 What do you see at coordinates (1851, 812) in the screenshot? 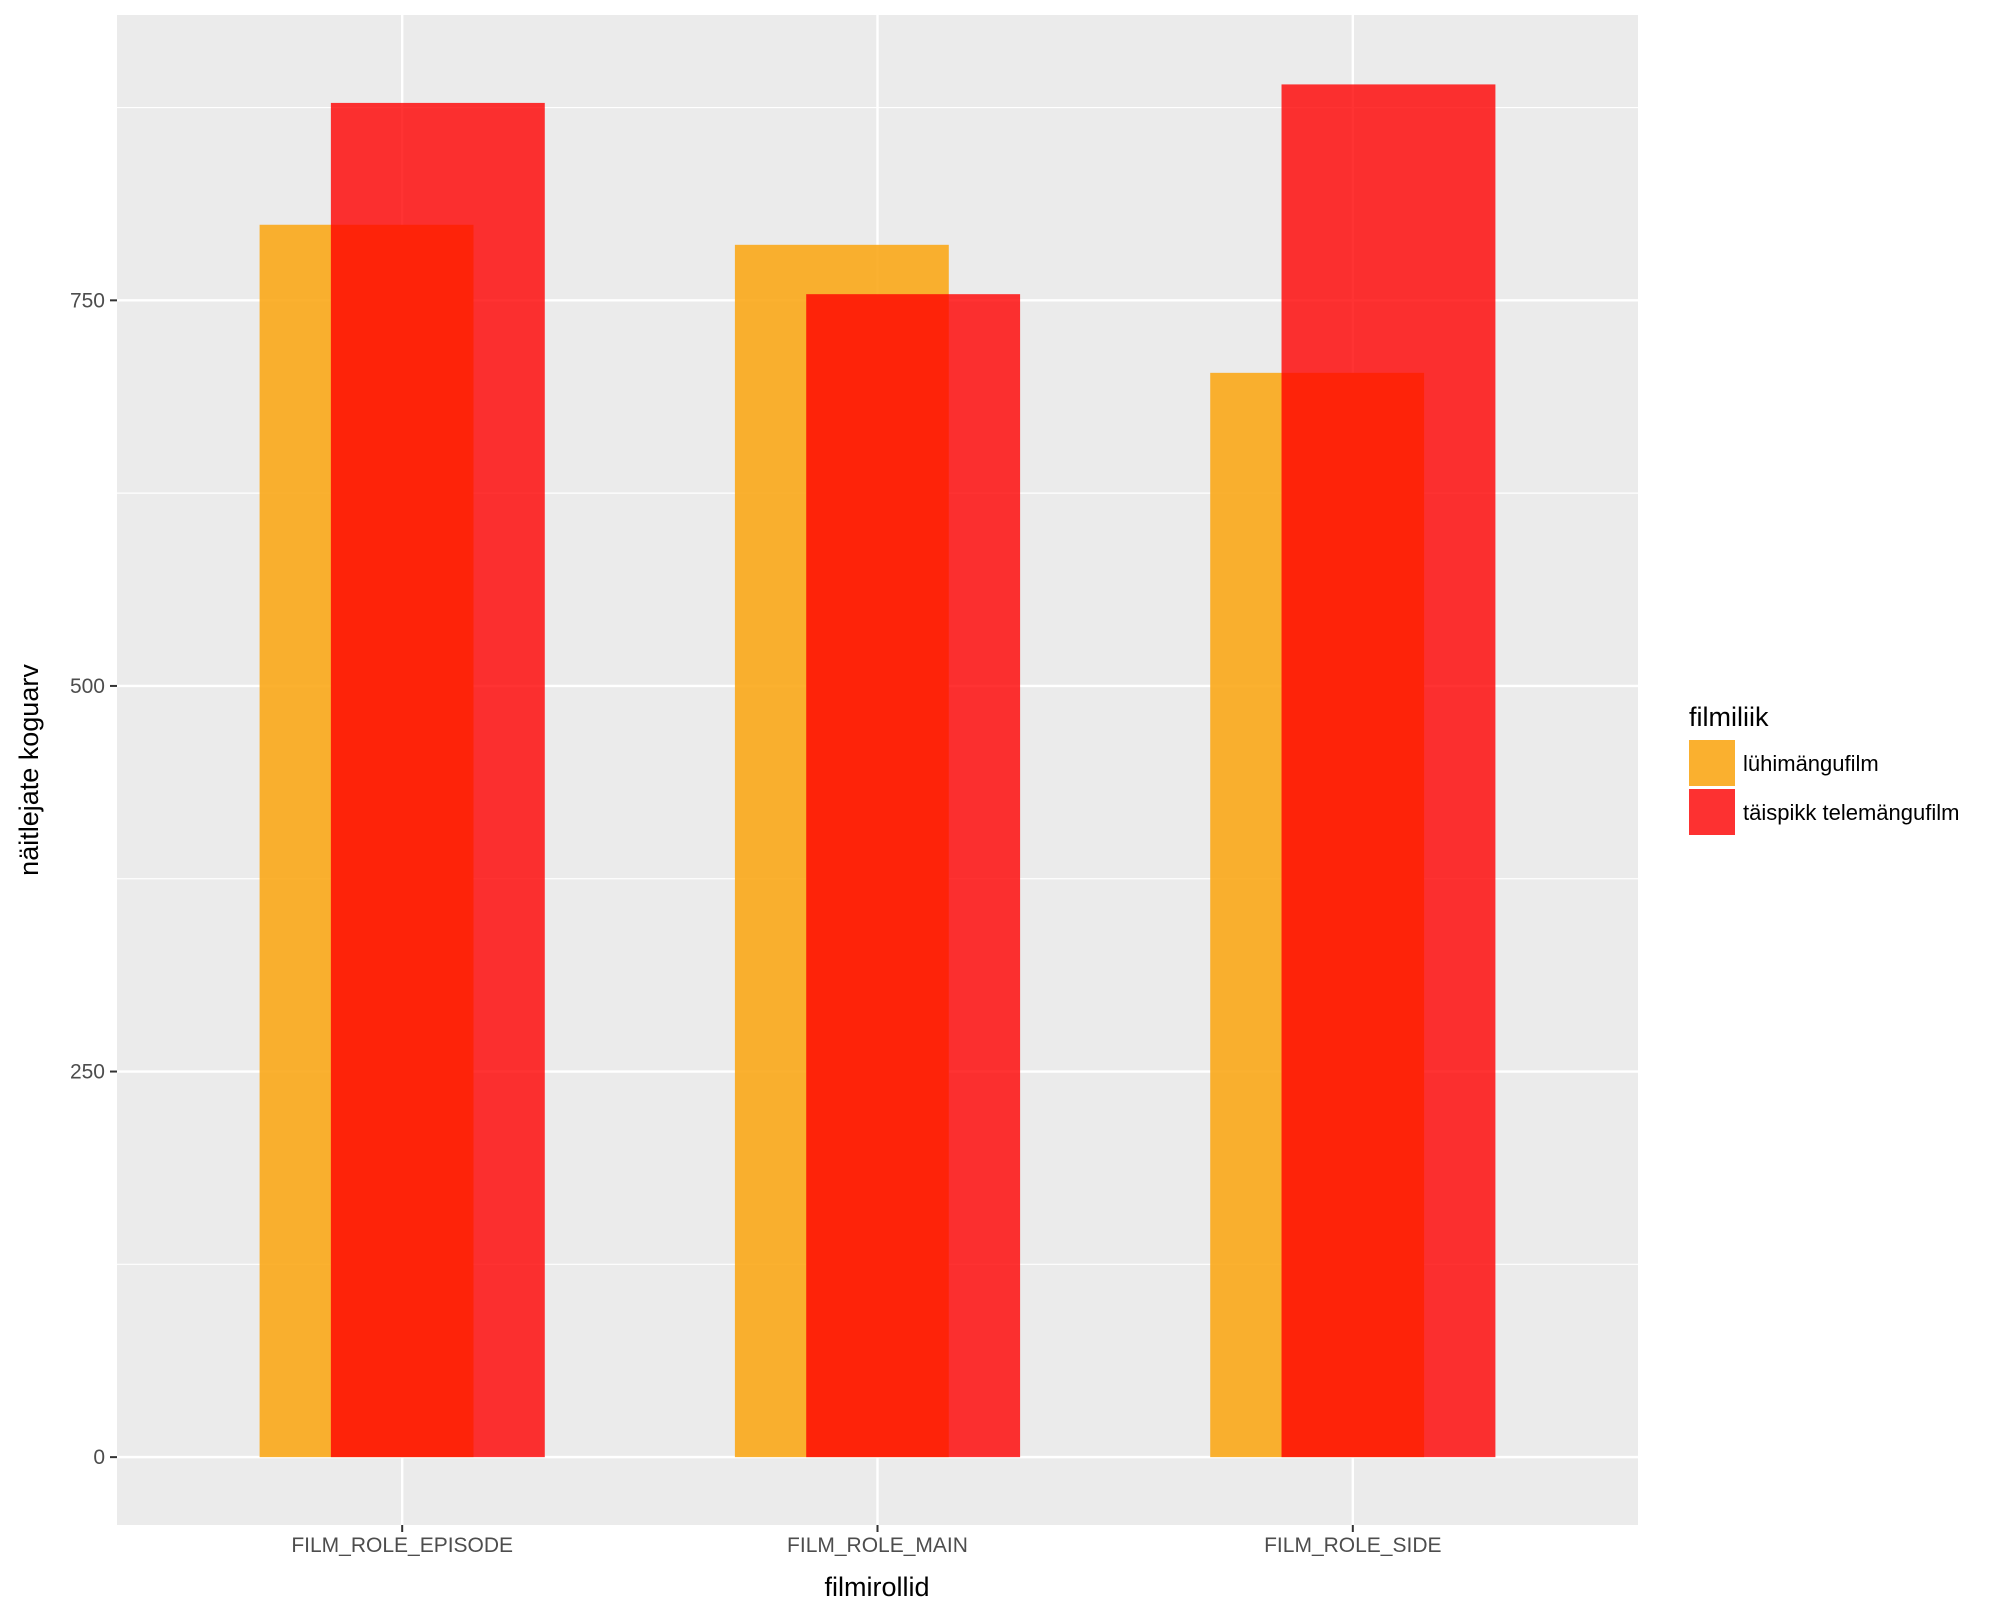
I see `legend-label: täispikk telemängufilm` at bounding box center [1851, 812].